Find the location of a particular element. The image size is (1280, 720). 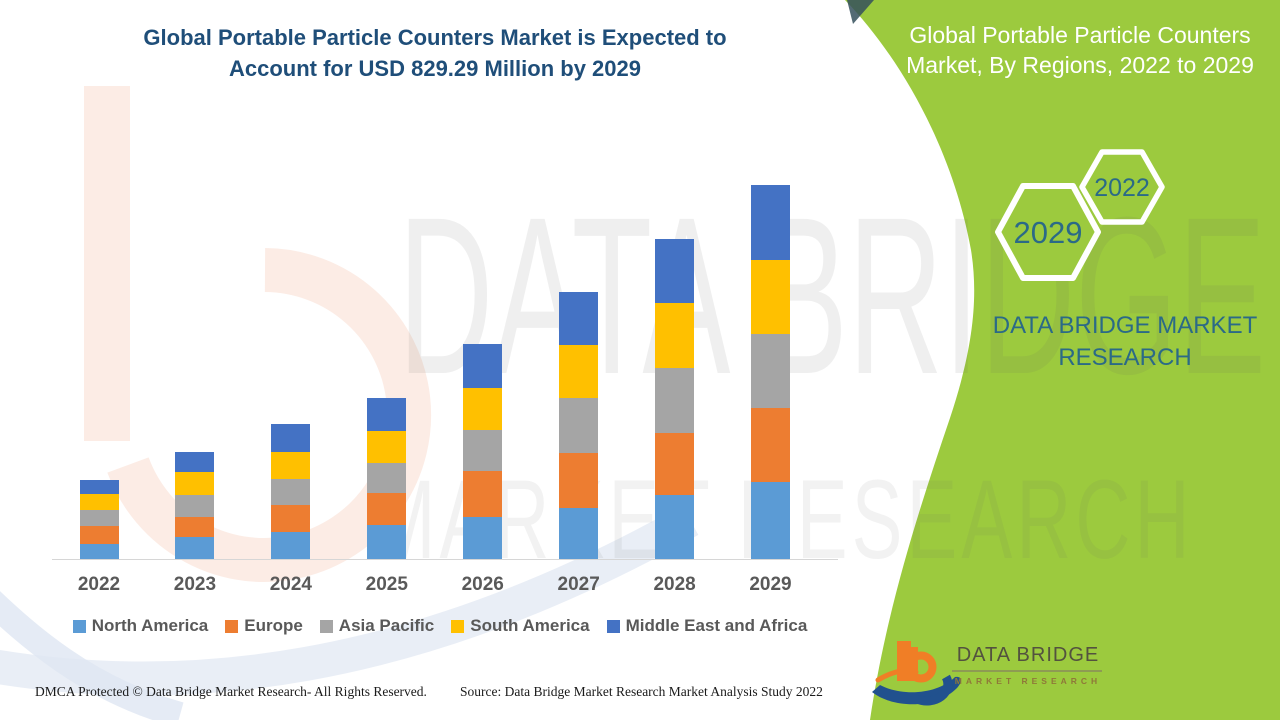

legend-label: Asia Pacific is located at coordinates (386, 625).